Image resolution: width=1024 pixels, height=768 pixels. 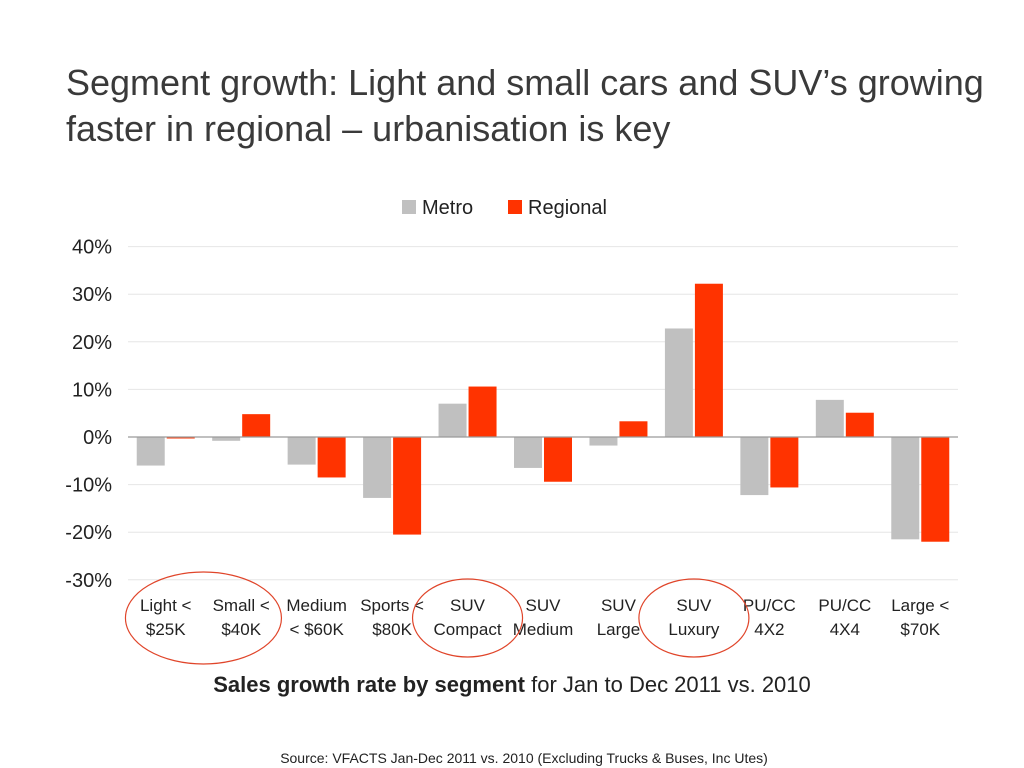 I want to click on x-tick-label: Sports <, so click(x=392, y=605).